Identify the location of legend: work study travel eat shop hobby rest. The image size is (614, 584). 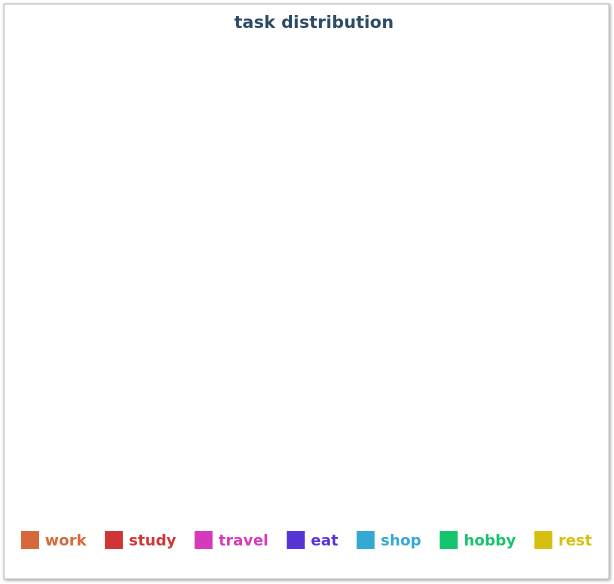
(306, 540).